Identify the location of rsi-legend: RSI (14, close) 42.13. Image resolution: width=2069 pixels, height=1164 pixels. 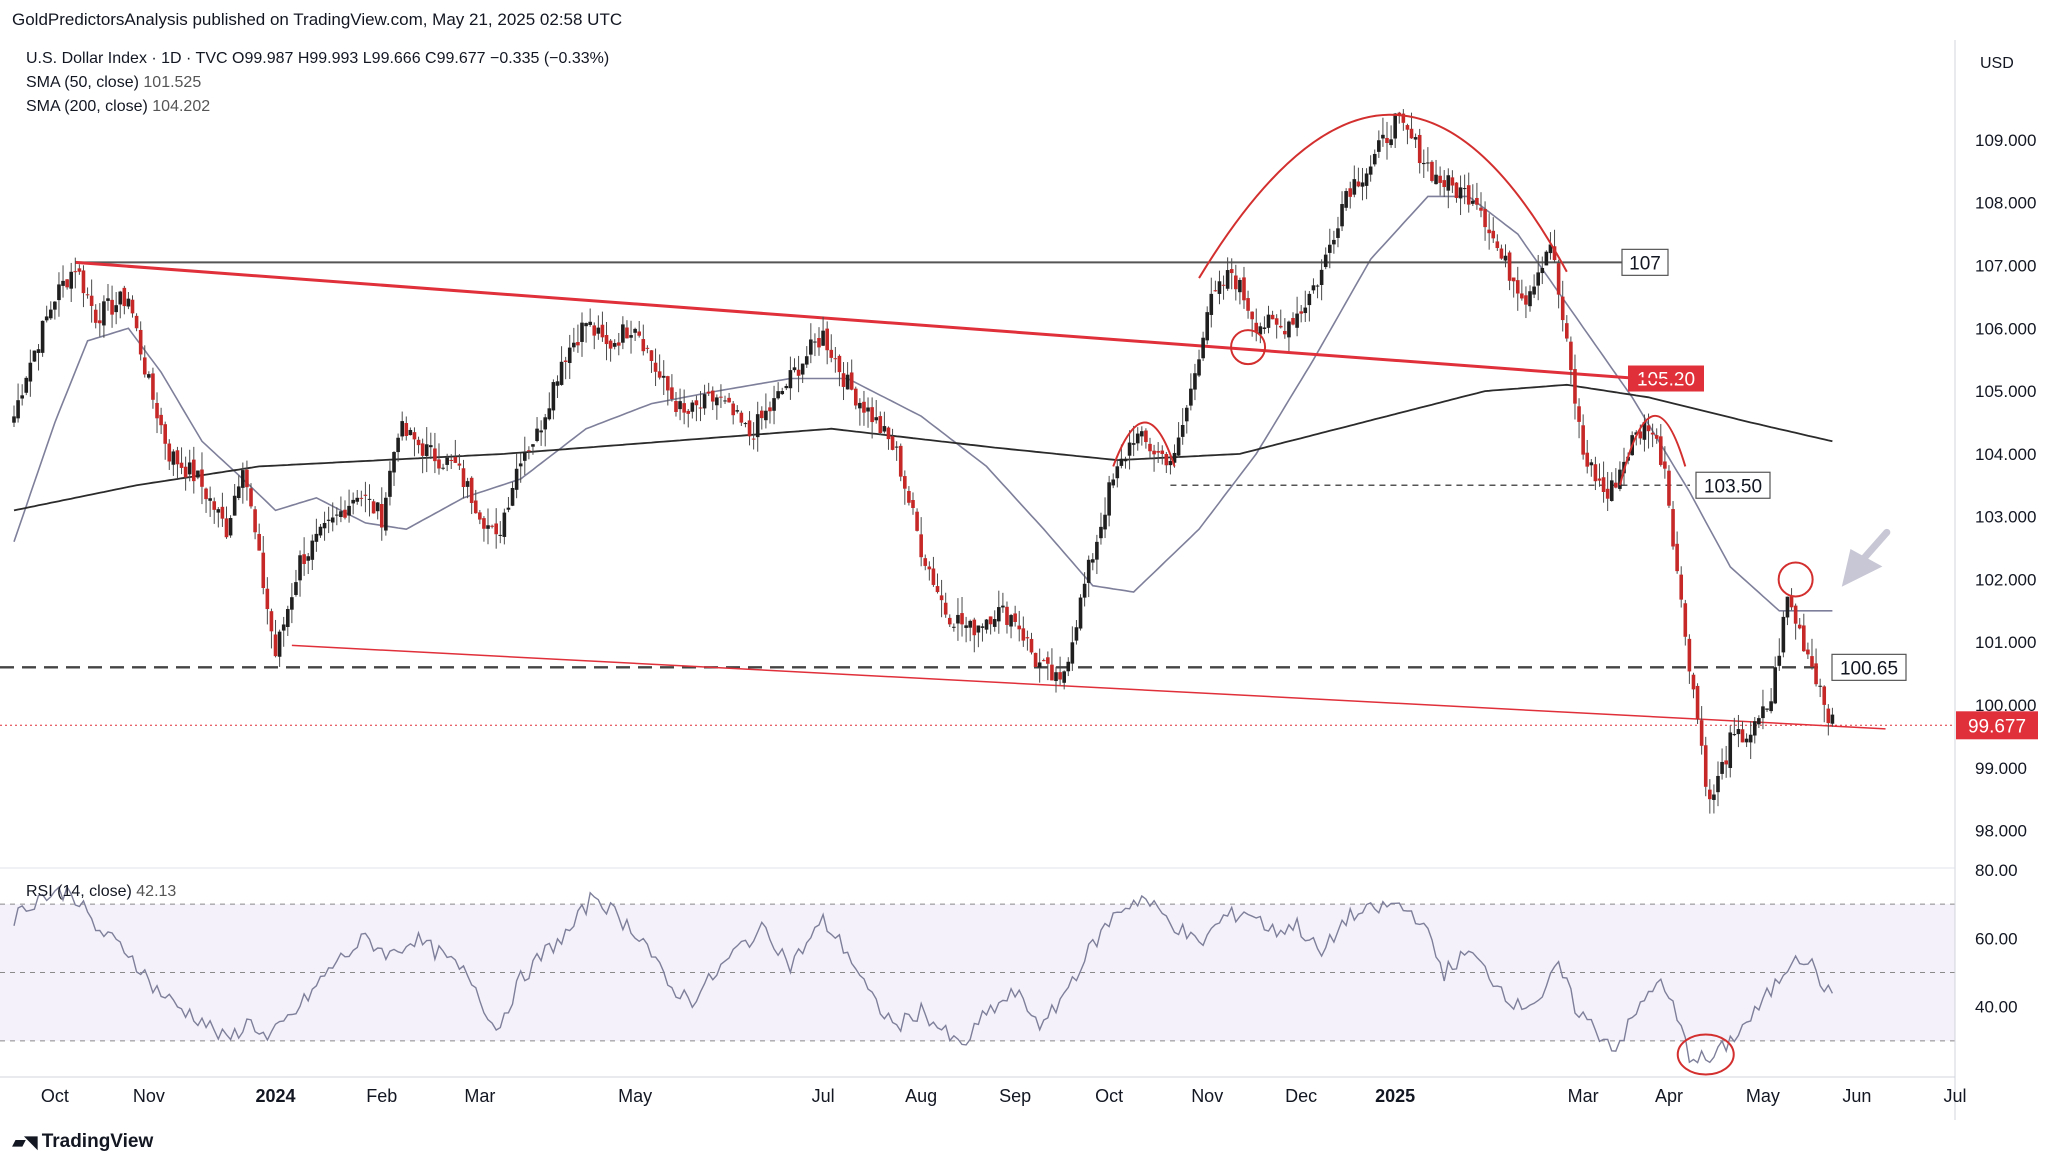
(101, 892).